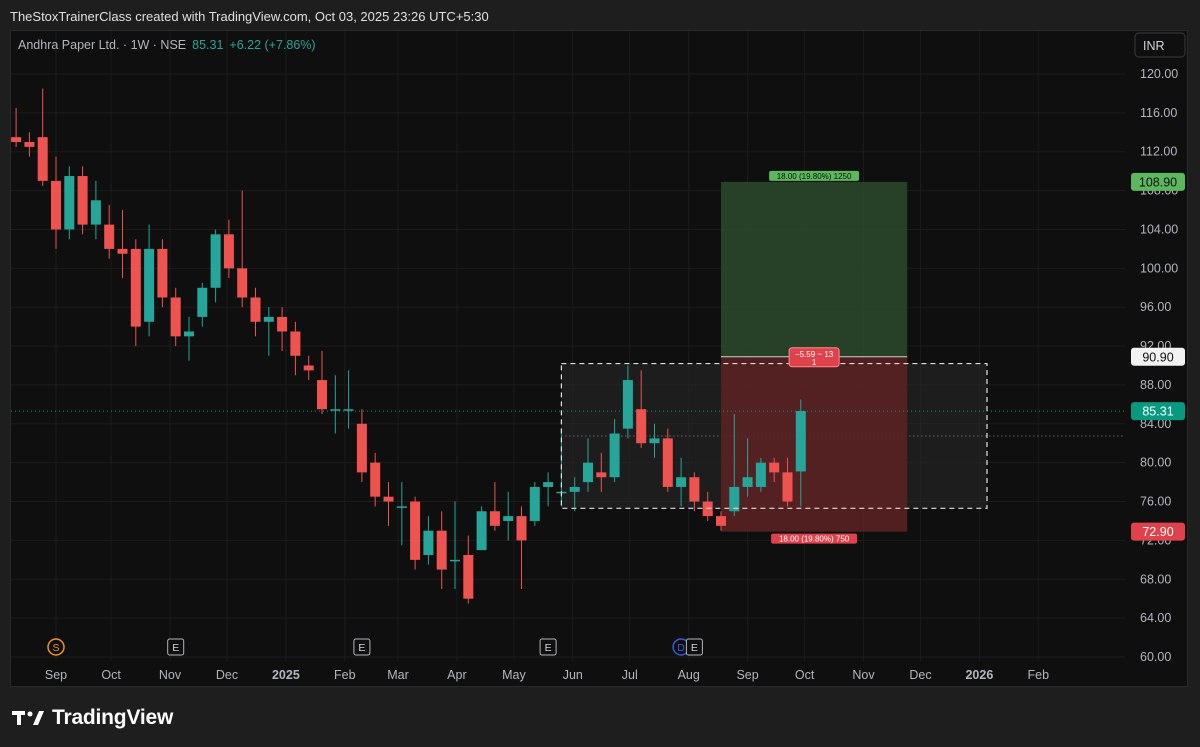 This screenshot has height=747, width=1200. Describe the element at coordinates (814, 362) in the screenshot. I see `pnl-label-line2: 1` at that location.